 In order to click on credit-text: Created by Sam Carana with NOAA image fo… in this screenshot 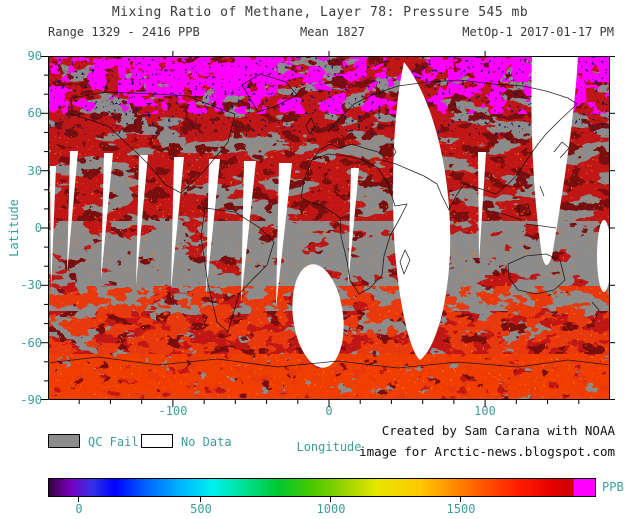, I will do `click(487, 441)`.